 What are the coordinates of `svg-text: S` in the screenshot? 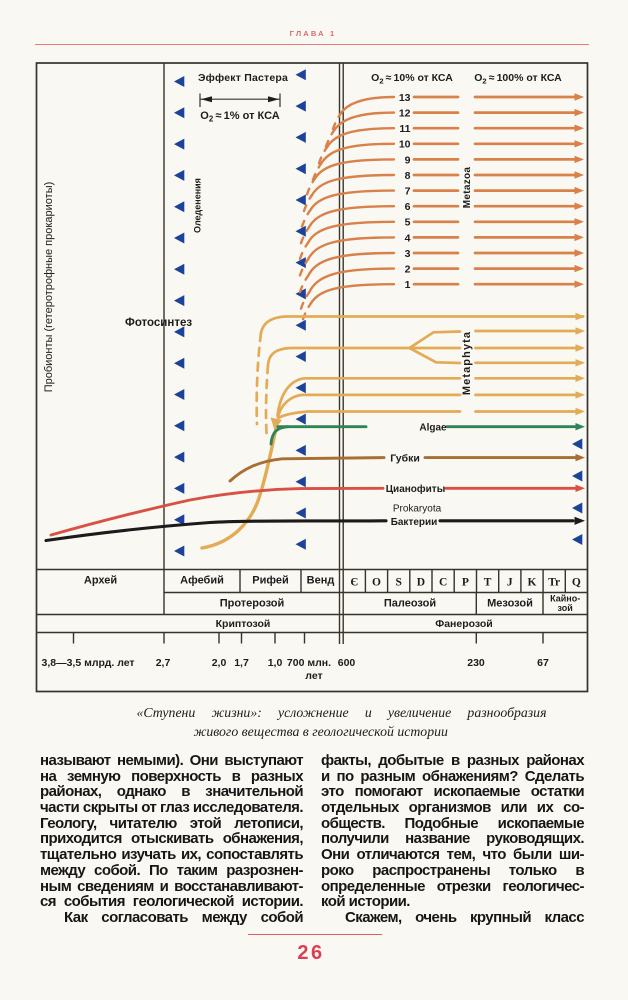 It's located at (398, 583).